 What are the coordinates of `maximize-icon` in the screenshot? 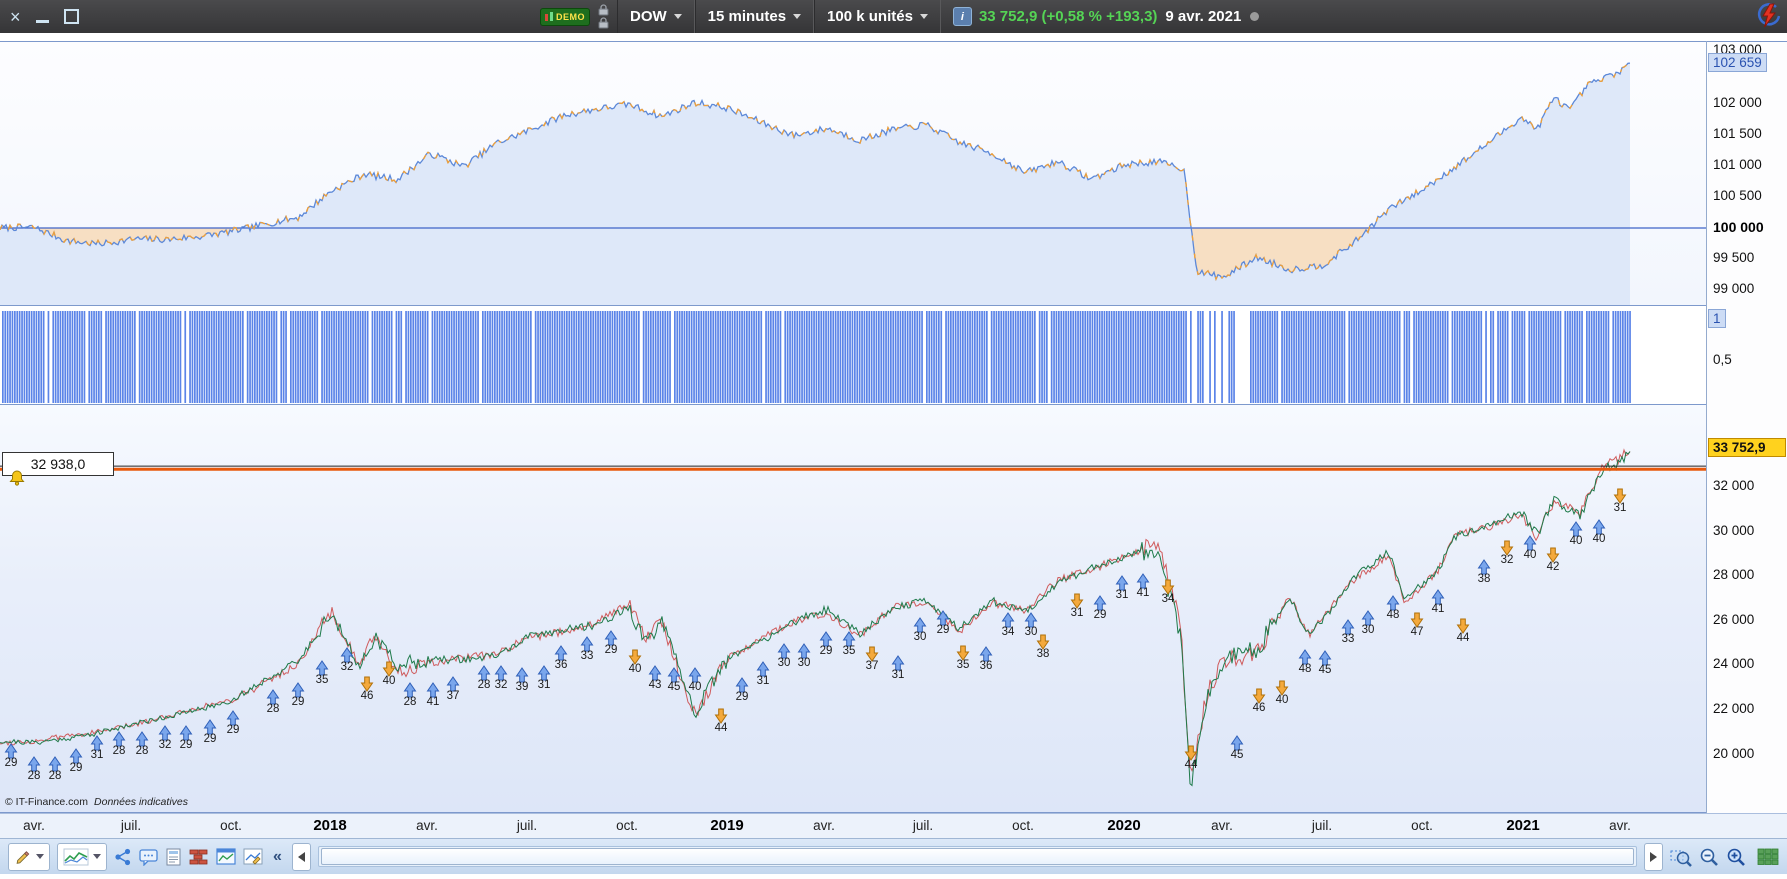 It's located at (71, 16).